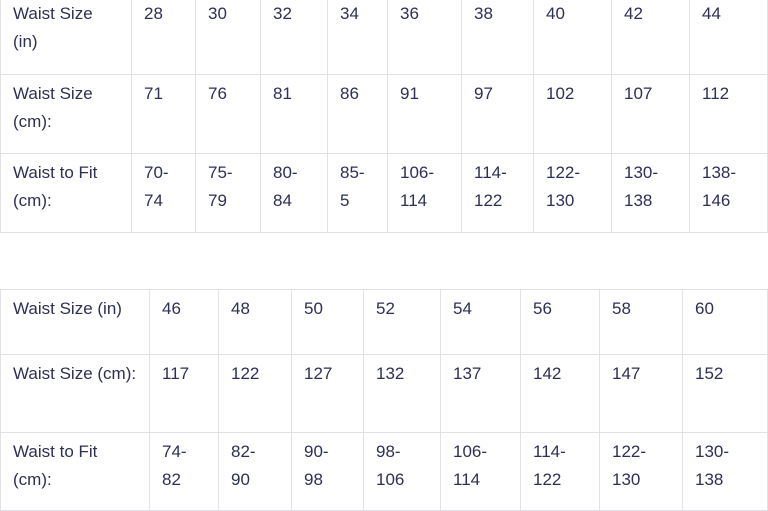 Image resolution: width=768 pixels, height=511 pixels. Describe the element at coordinates (560, 322) in the screenshot. I see `table-cell: 56` at that location.